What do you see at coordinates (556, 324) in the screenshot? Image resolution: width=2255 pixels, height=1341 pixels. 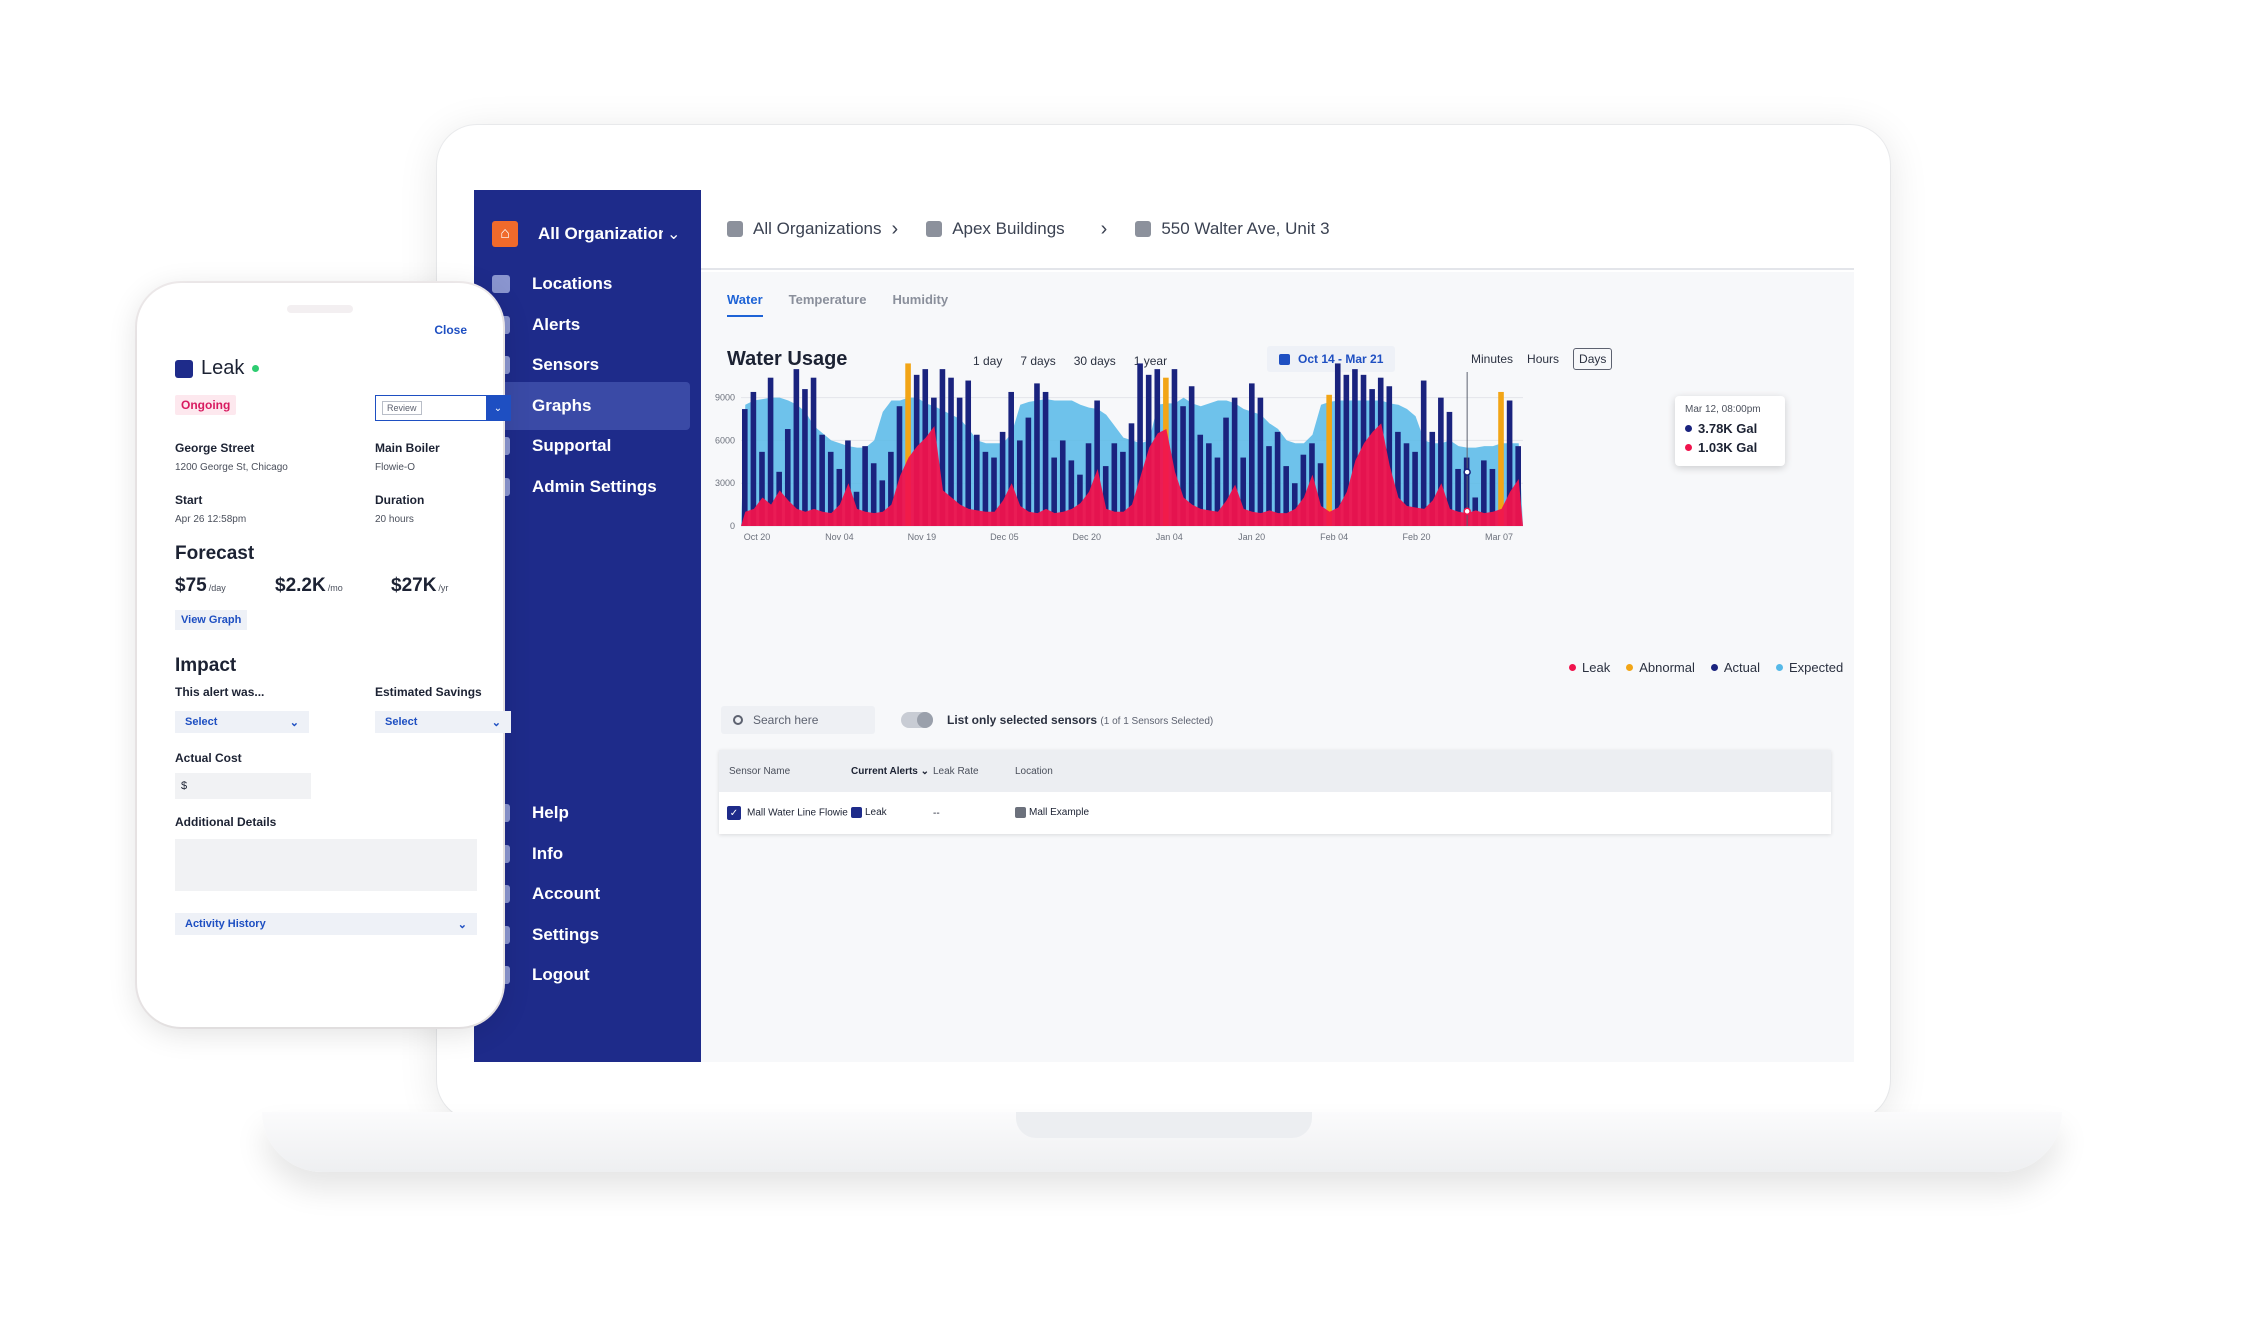 I see `sidebar-item-label: Alerts` at bounding box center [556, 324].